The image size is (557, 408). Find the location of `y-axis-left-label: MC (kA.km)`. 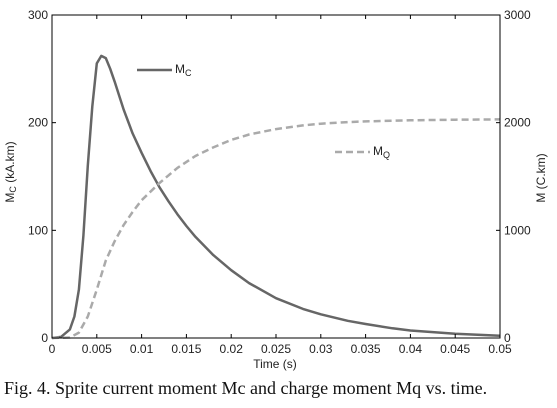

y-axis-left-label: MC (kA.km) is located at coordinates (10, 171).